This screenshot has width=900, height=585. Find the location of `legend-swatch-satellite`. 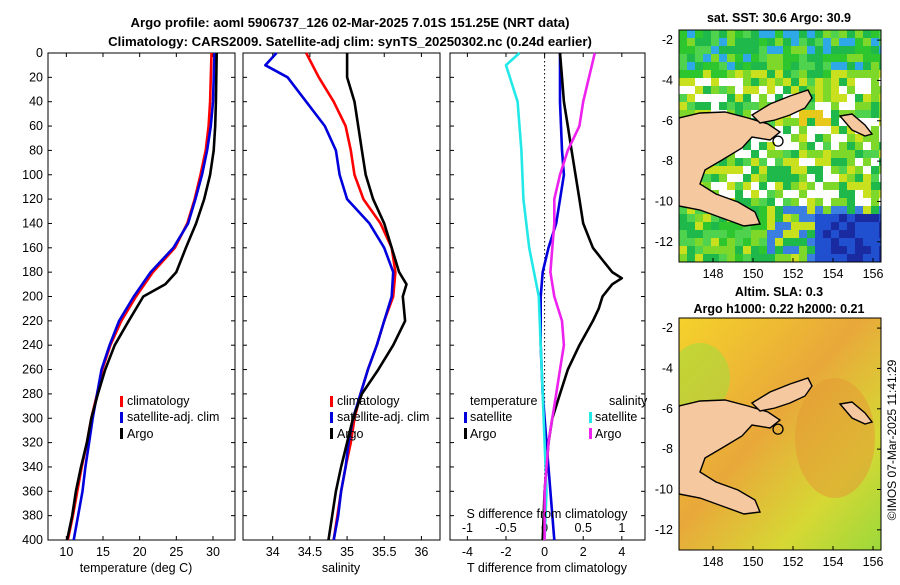

legend-swatch-satellite is located at coordinates (121, 417).